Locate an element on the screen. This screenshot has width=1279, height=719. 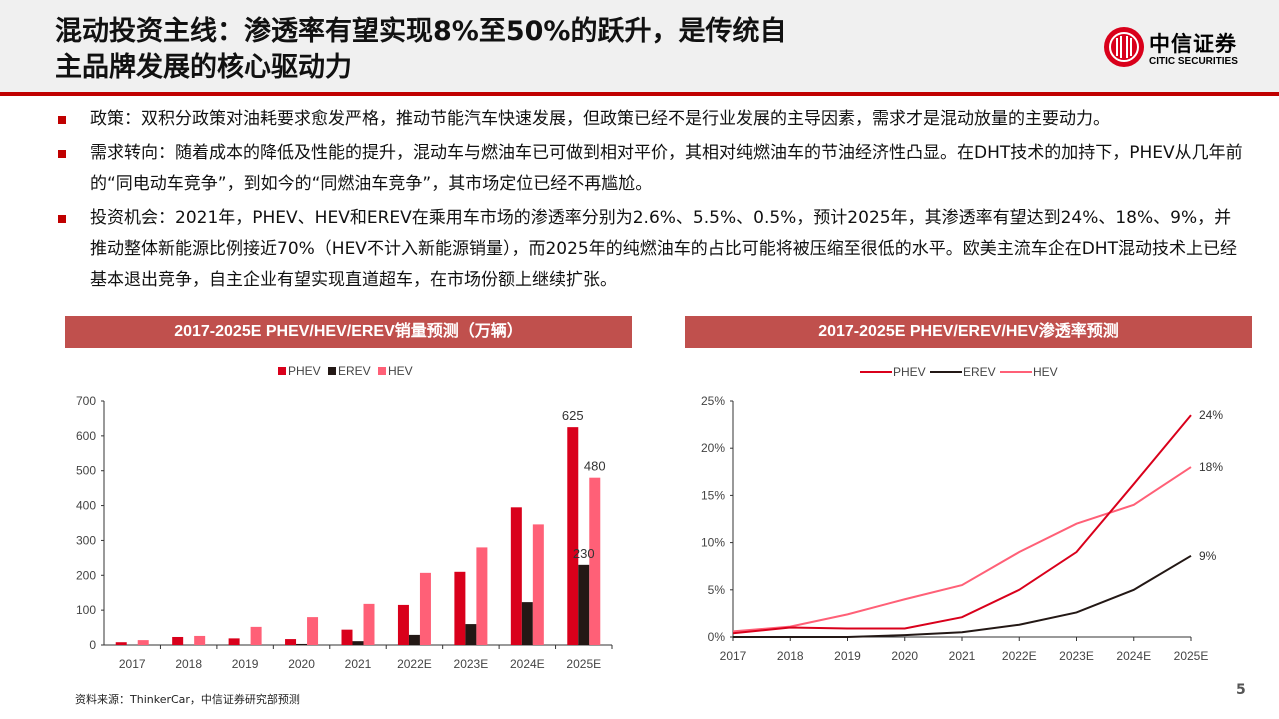
y-tick-label: 100 is located at coordinates (86, 610).